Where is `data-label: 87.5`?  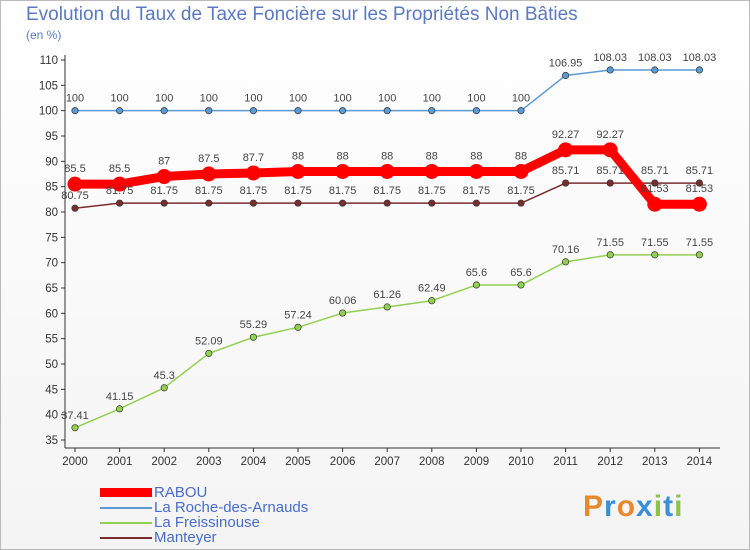 data-label: 87.5 is located at coordinates (208, 159).